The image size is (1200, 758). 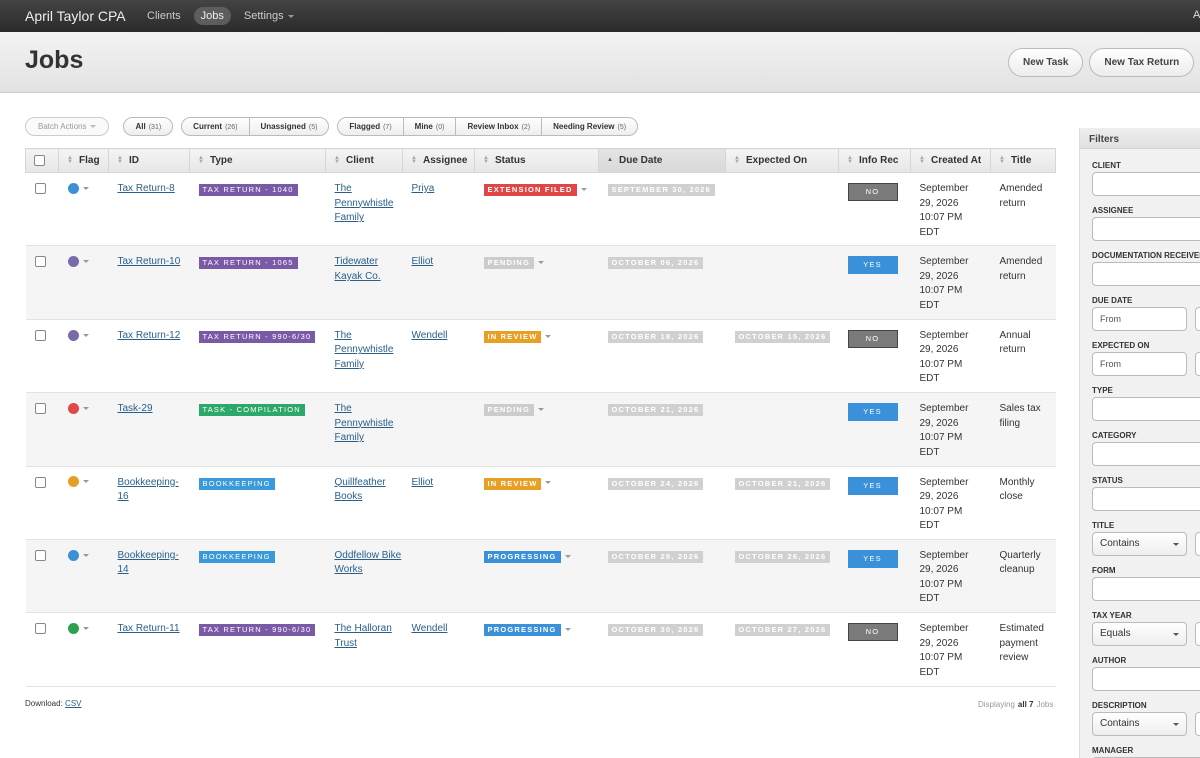 I want to click on column-header: ▲ ▼ Status, so click(x=536, y=160).